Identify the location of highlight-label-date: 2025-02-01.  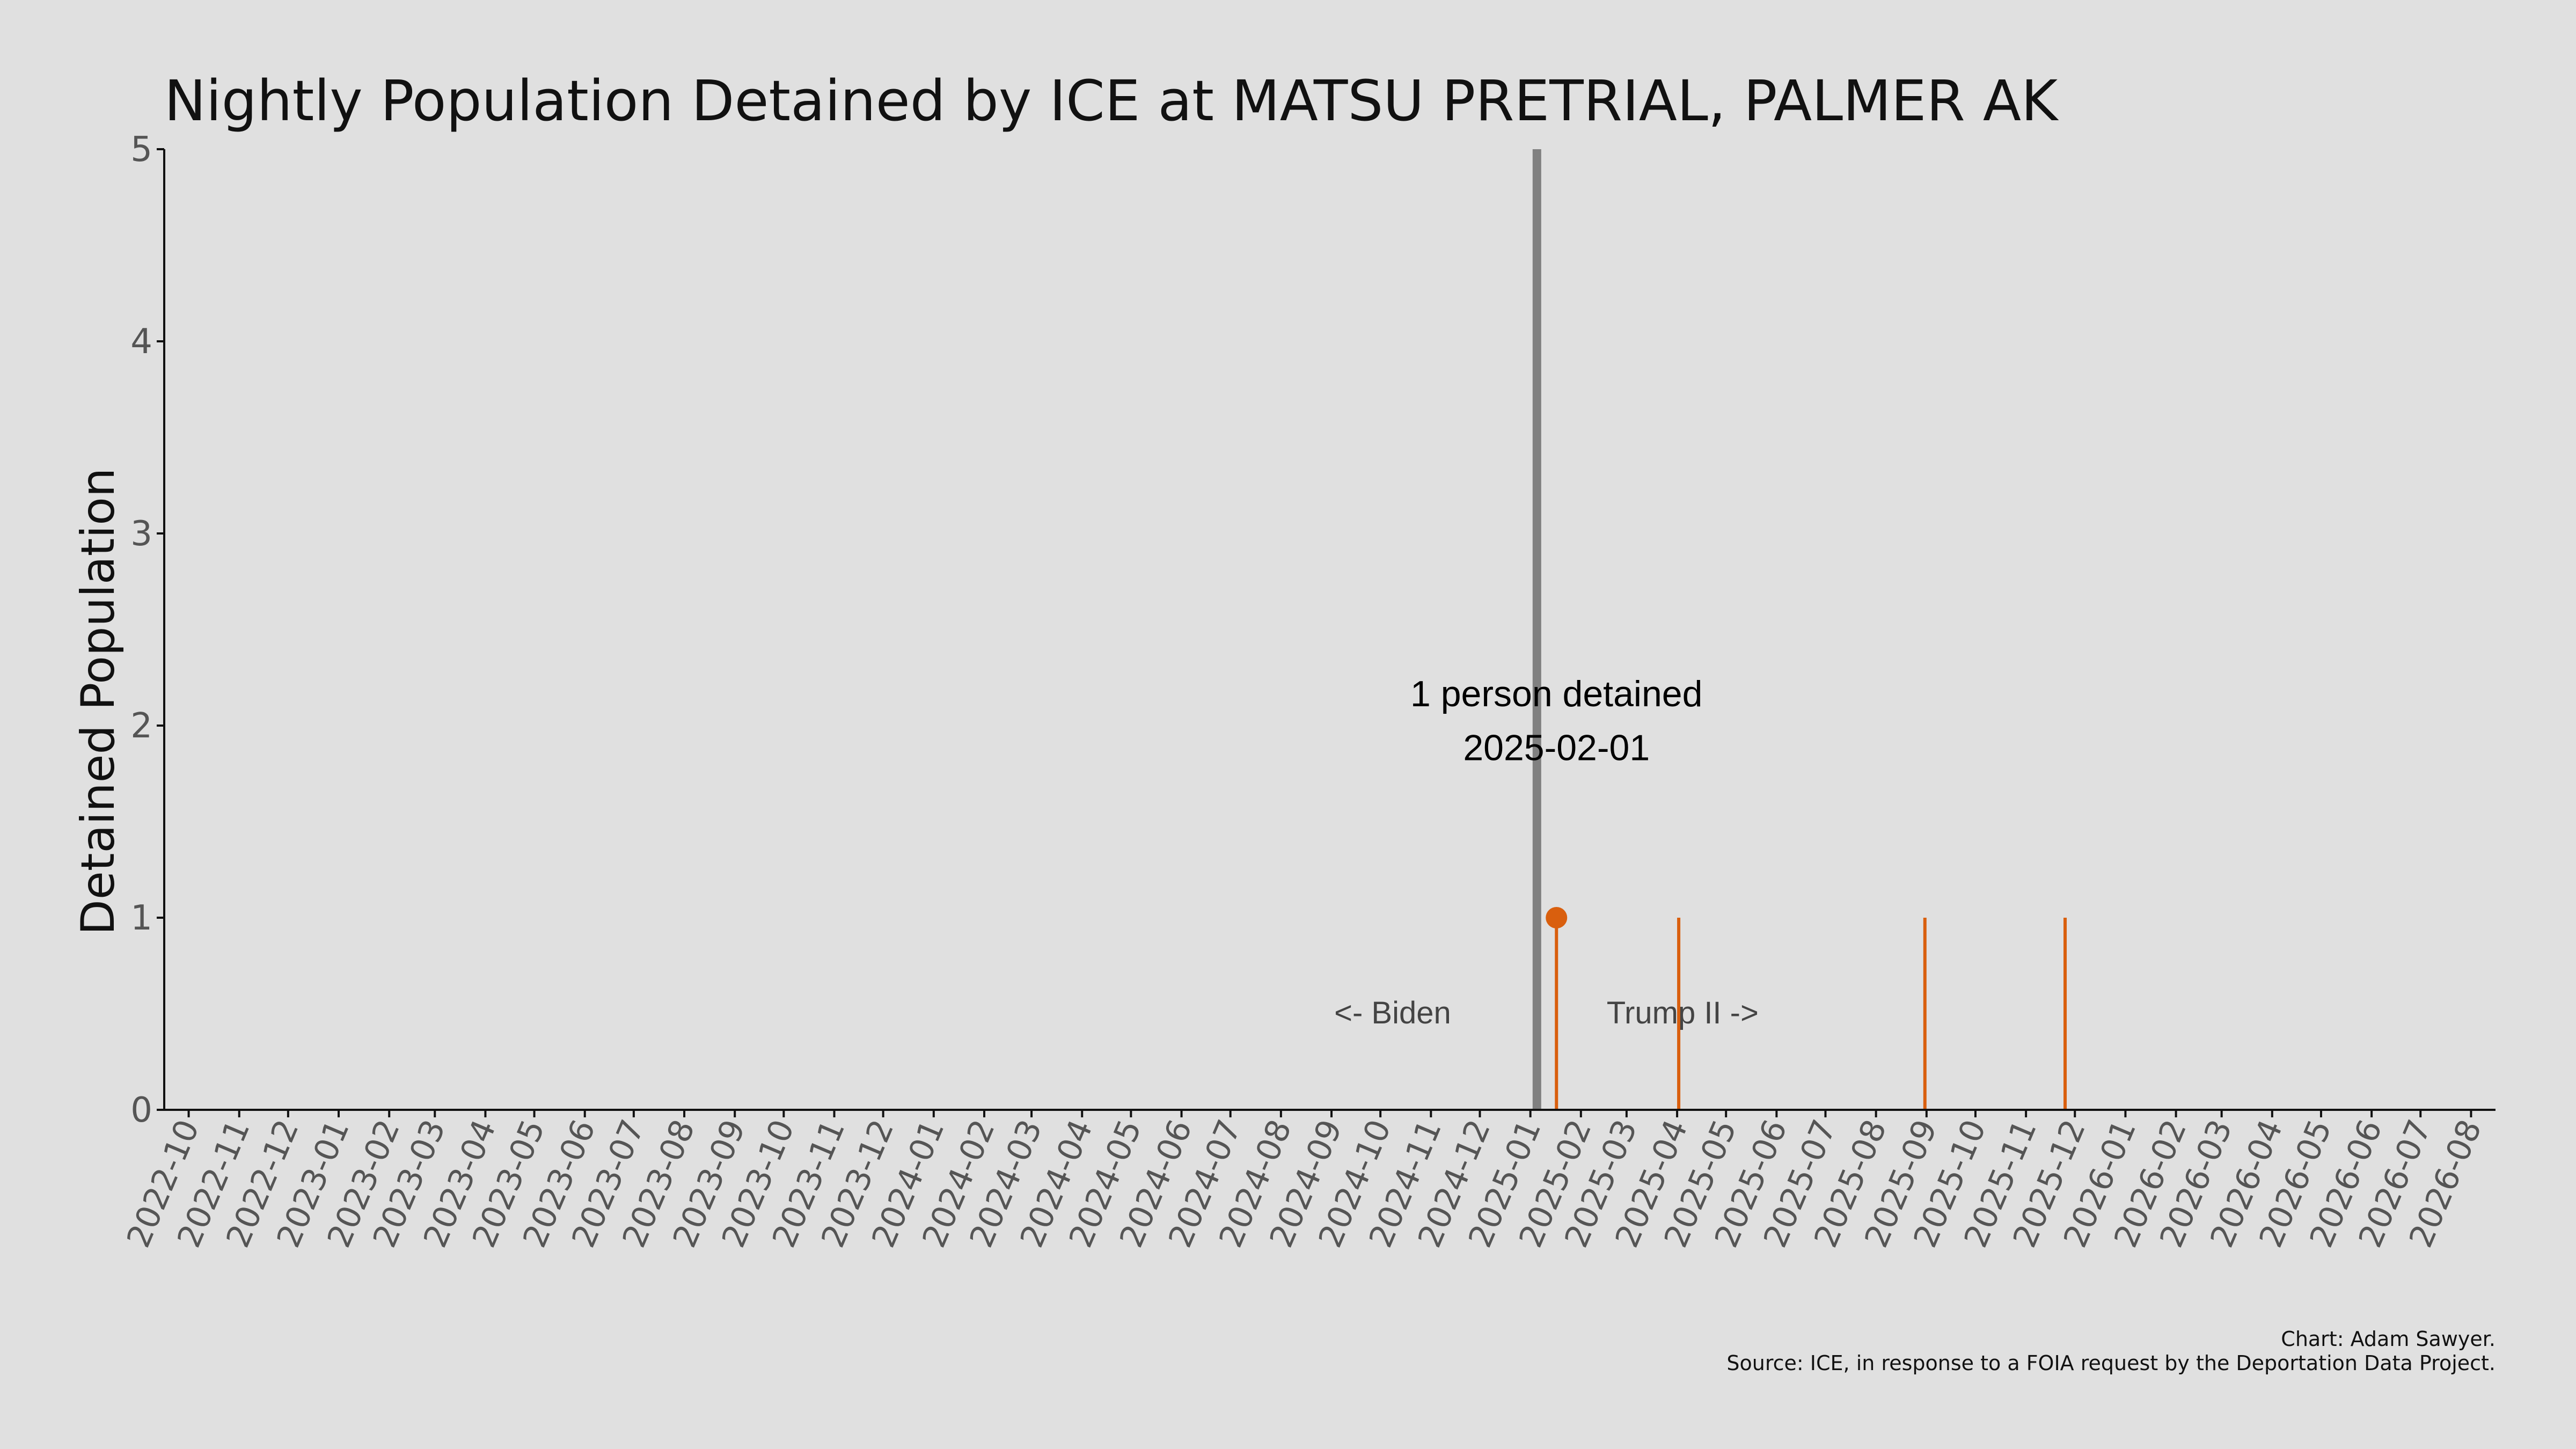
(1556, 747).